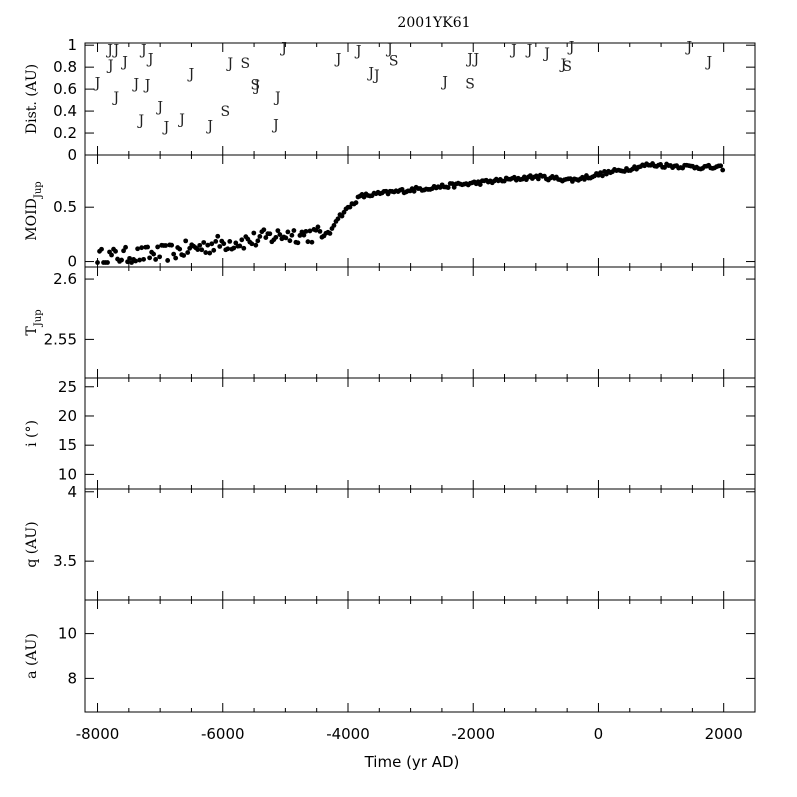  What do you see at coordinates (433, 23) in the screenshot?
I see `chart-title: 2001YK61` at bounding box center [433, 23].